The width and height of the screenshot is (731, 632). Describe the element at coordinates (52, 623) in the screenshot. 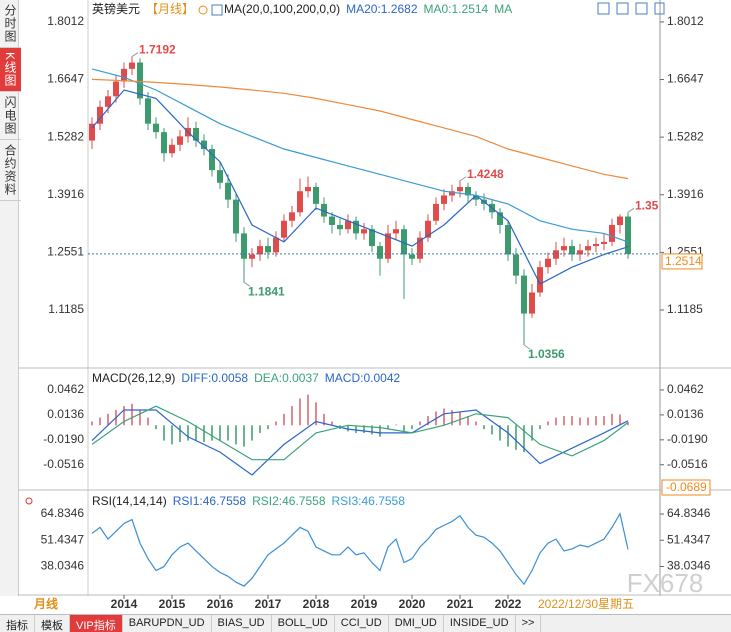

I see `toolbar-tab: 模板` at that location.